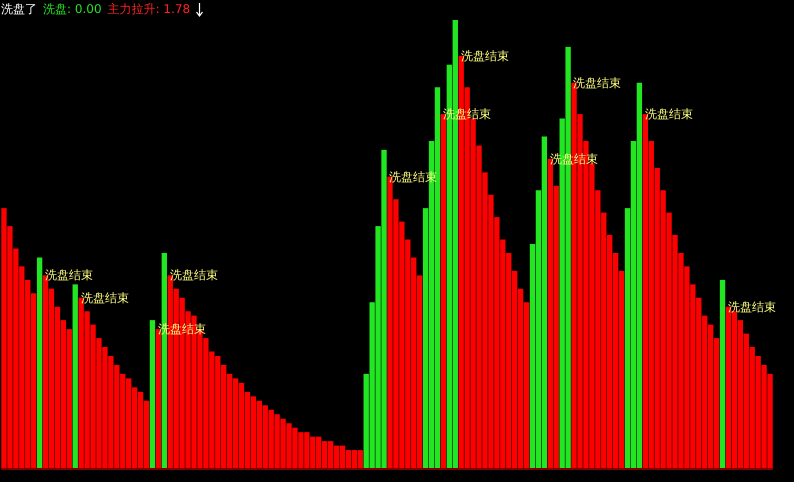 The width and height of the screenshot is (794, 482). Describe the element at coordinates (72, 9) in the screenshot. I see `text: 洗盘: 0.00` at that location.